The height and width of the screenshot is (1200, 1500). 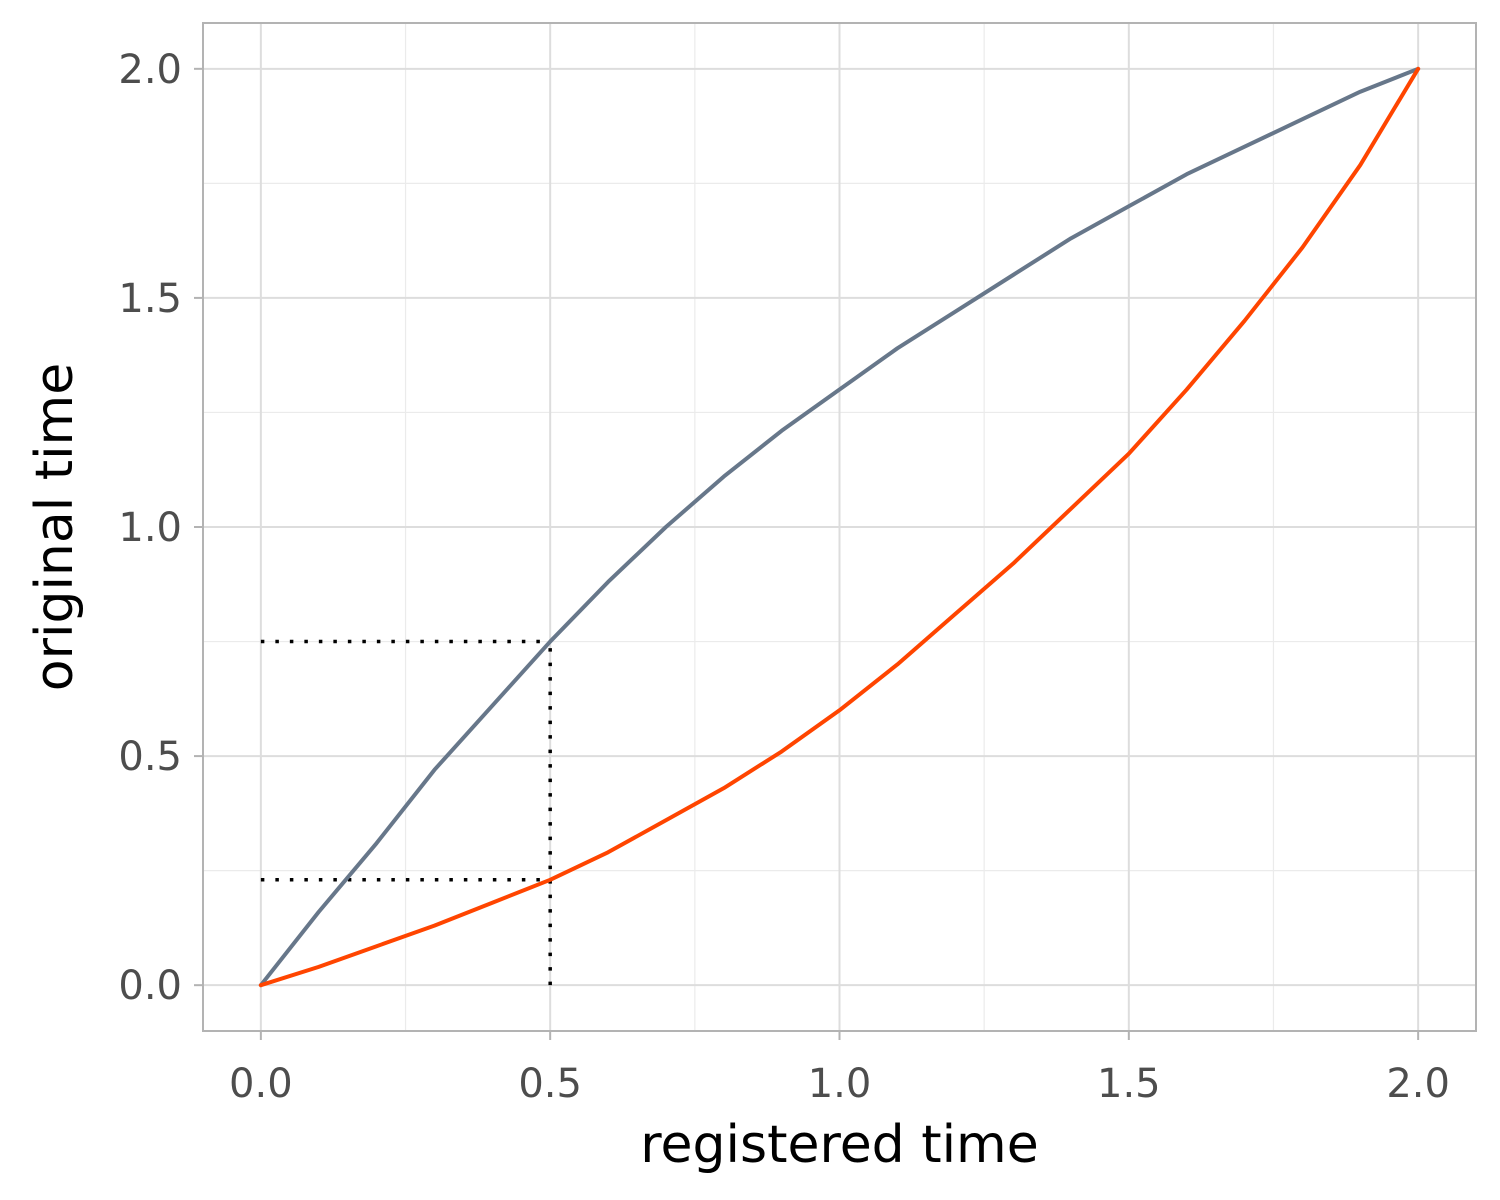 What do you see at coordinates (150, 299) in the screenshot?
I see `y-tick-label-3: 1.5` at bounding box center [150, 299].